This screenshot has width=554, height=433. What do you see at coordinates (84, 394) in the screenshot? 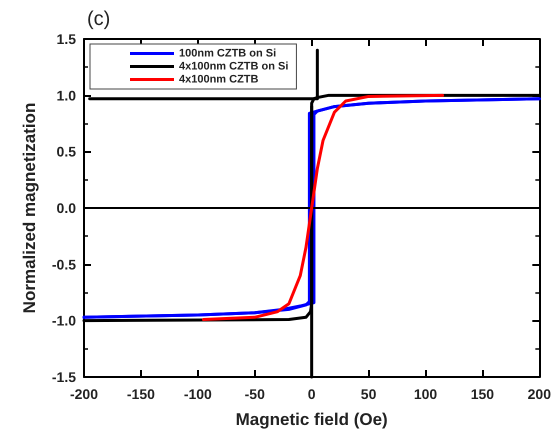
I see `x-tick-label: -200` at bounding box center [84, 394].